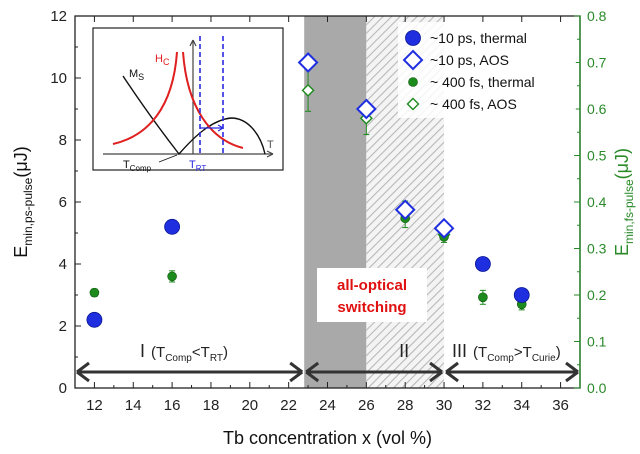 The image size is (640, 454). I want to click on y2-tick-label: 0.2, so click(597, 295).